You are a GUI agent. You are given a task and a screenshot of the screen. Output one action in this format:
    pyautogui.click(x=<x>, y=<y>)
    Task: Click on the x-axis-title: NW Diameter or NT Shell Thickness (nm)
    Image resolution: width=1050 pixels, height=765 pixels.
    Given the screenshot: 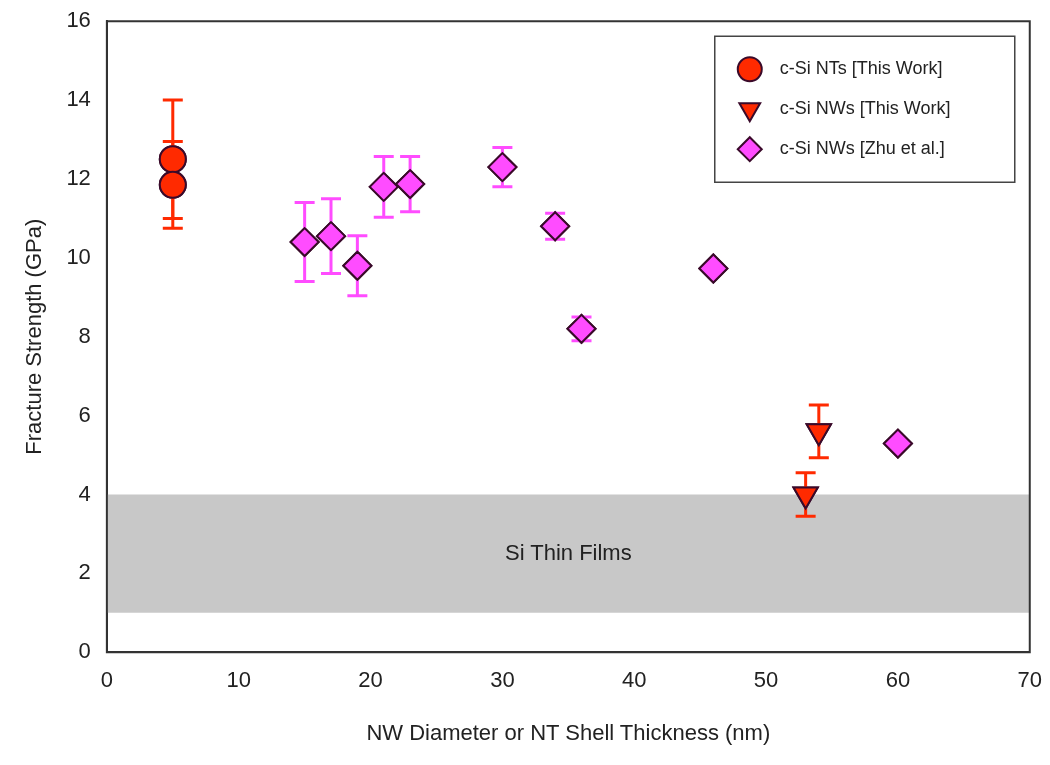 What is the action you would take?
    pyautogui.click(x=568, y=732)
    